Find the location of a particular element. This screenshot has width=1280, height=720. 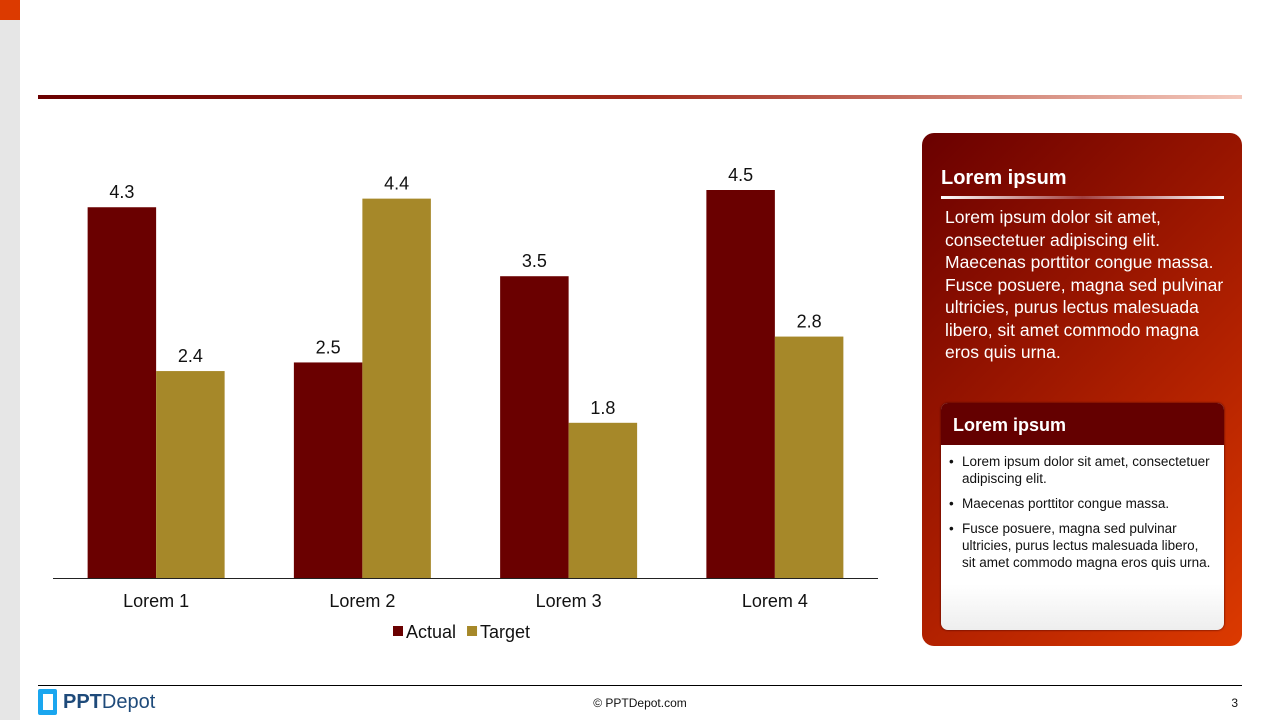

data-label: 2.4 is located at coordinates (190, 356).